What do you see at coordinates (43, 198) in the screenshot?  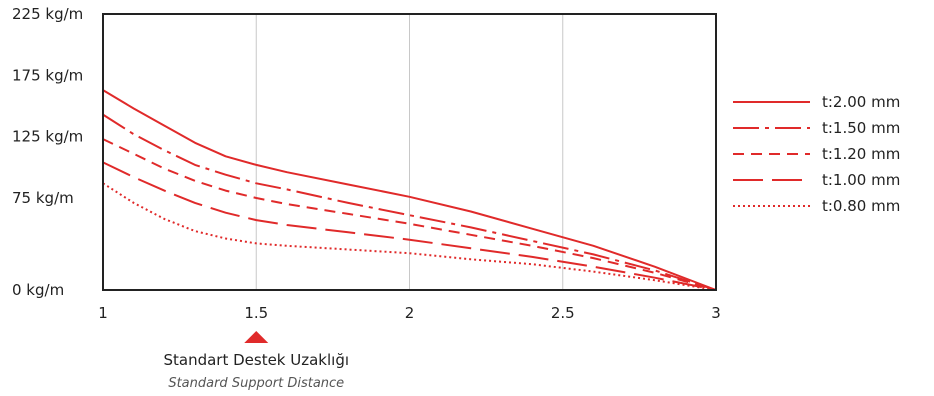 I see `y-tick-label: 75 kg/m` at bounding box center [43, 198].